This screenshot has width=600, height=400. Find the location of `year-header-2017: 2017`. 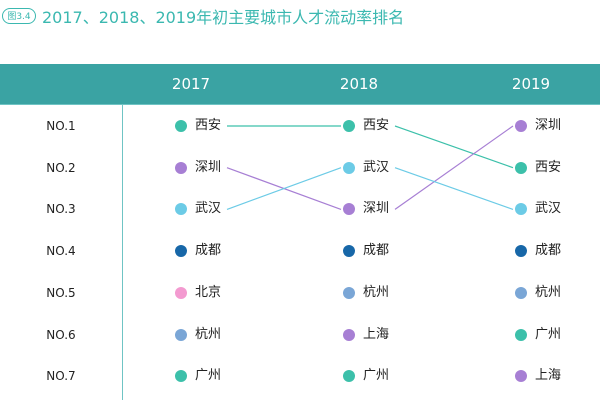

year-header-2017: 2017 is located at coordinates (191, 84).